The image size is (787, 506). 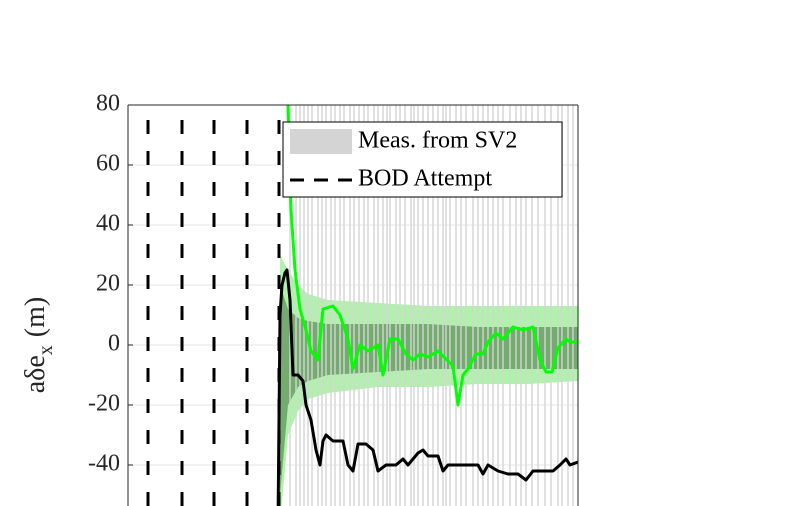 What do you see at coordinates (108, 104) in the screenshot?
I see `y-tick-label: 80` at bounding box center [108, 104].